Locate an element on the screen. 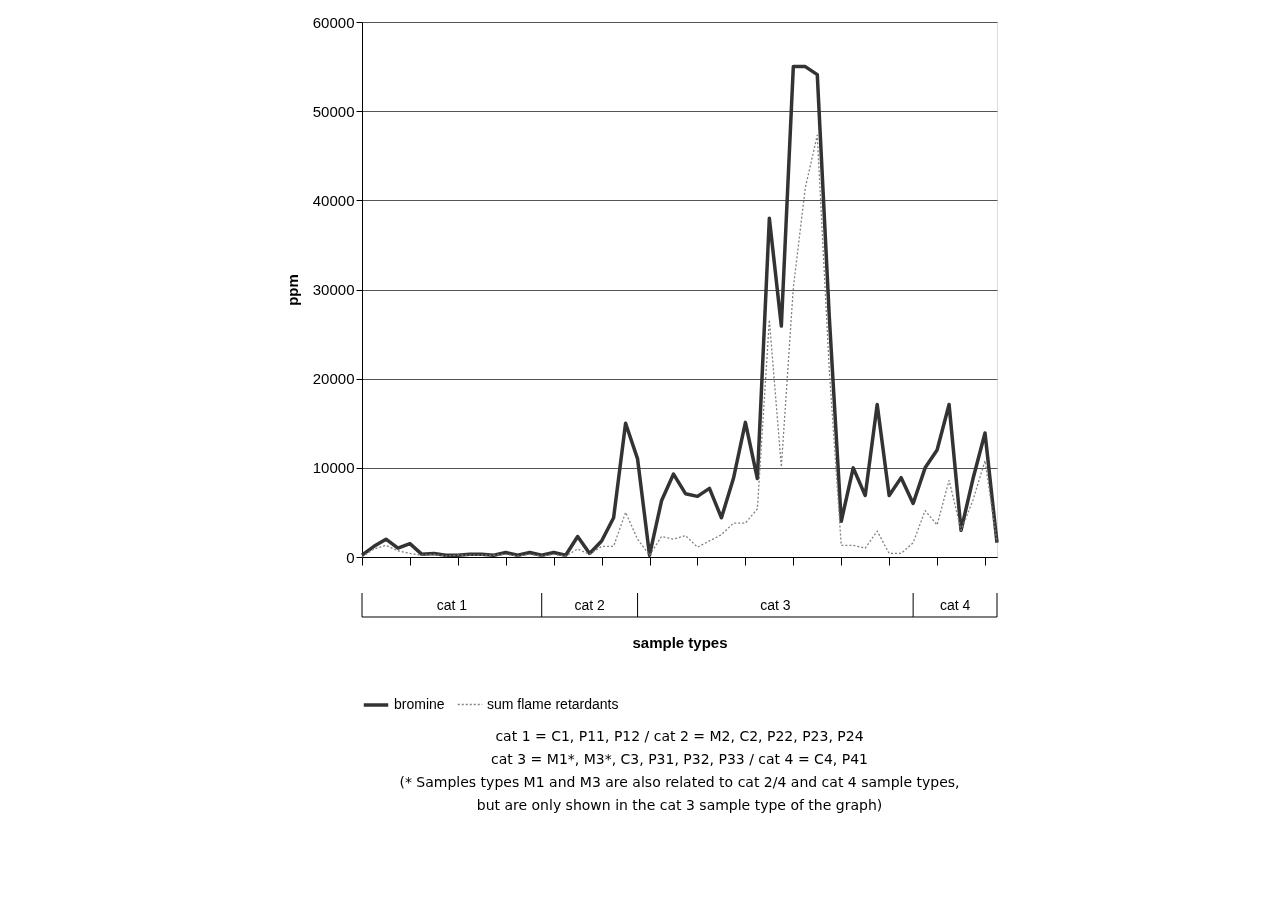 The image size is (1277, 897). y-axis-title: ppm is located at coordinates (292, 290).